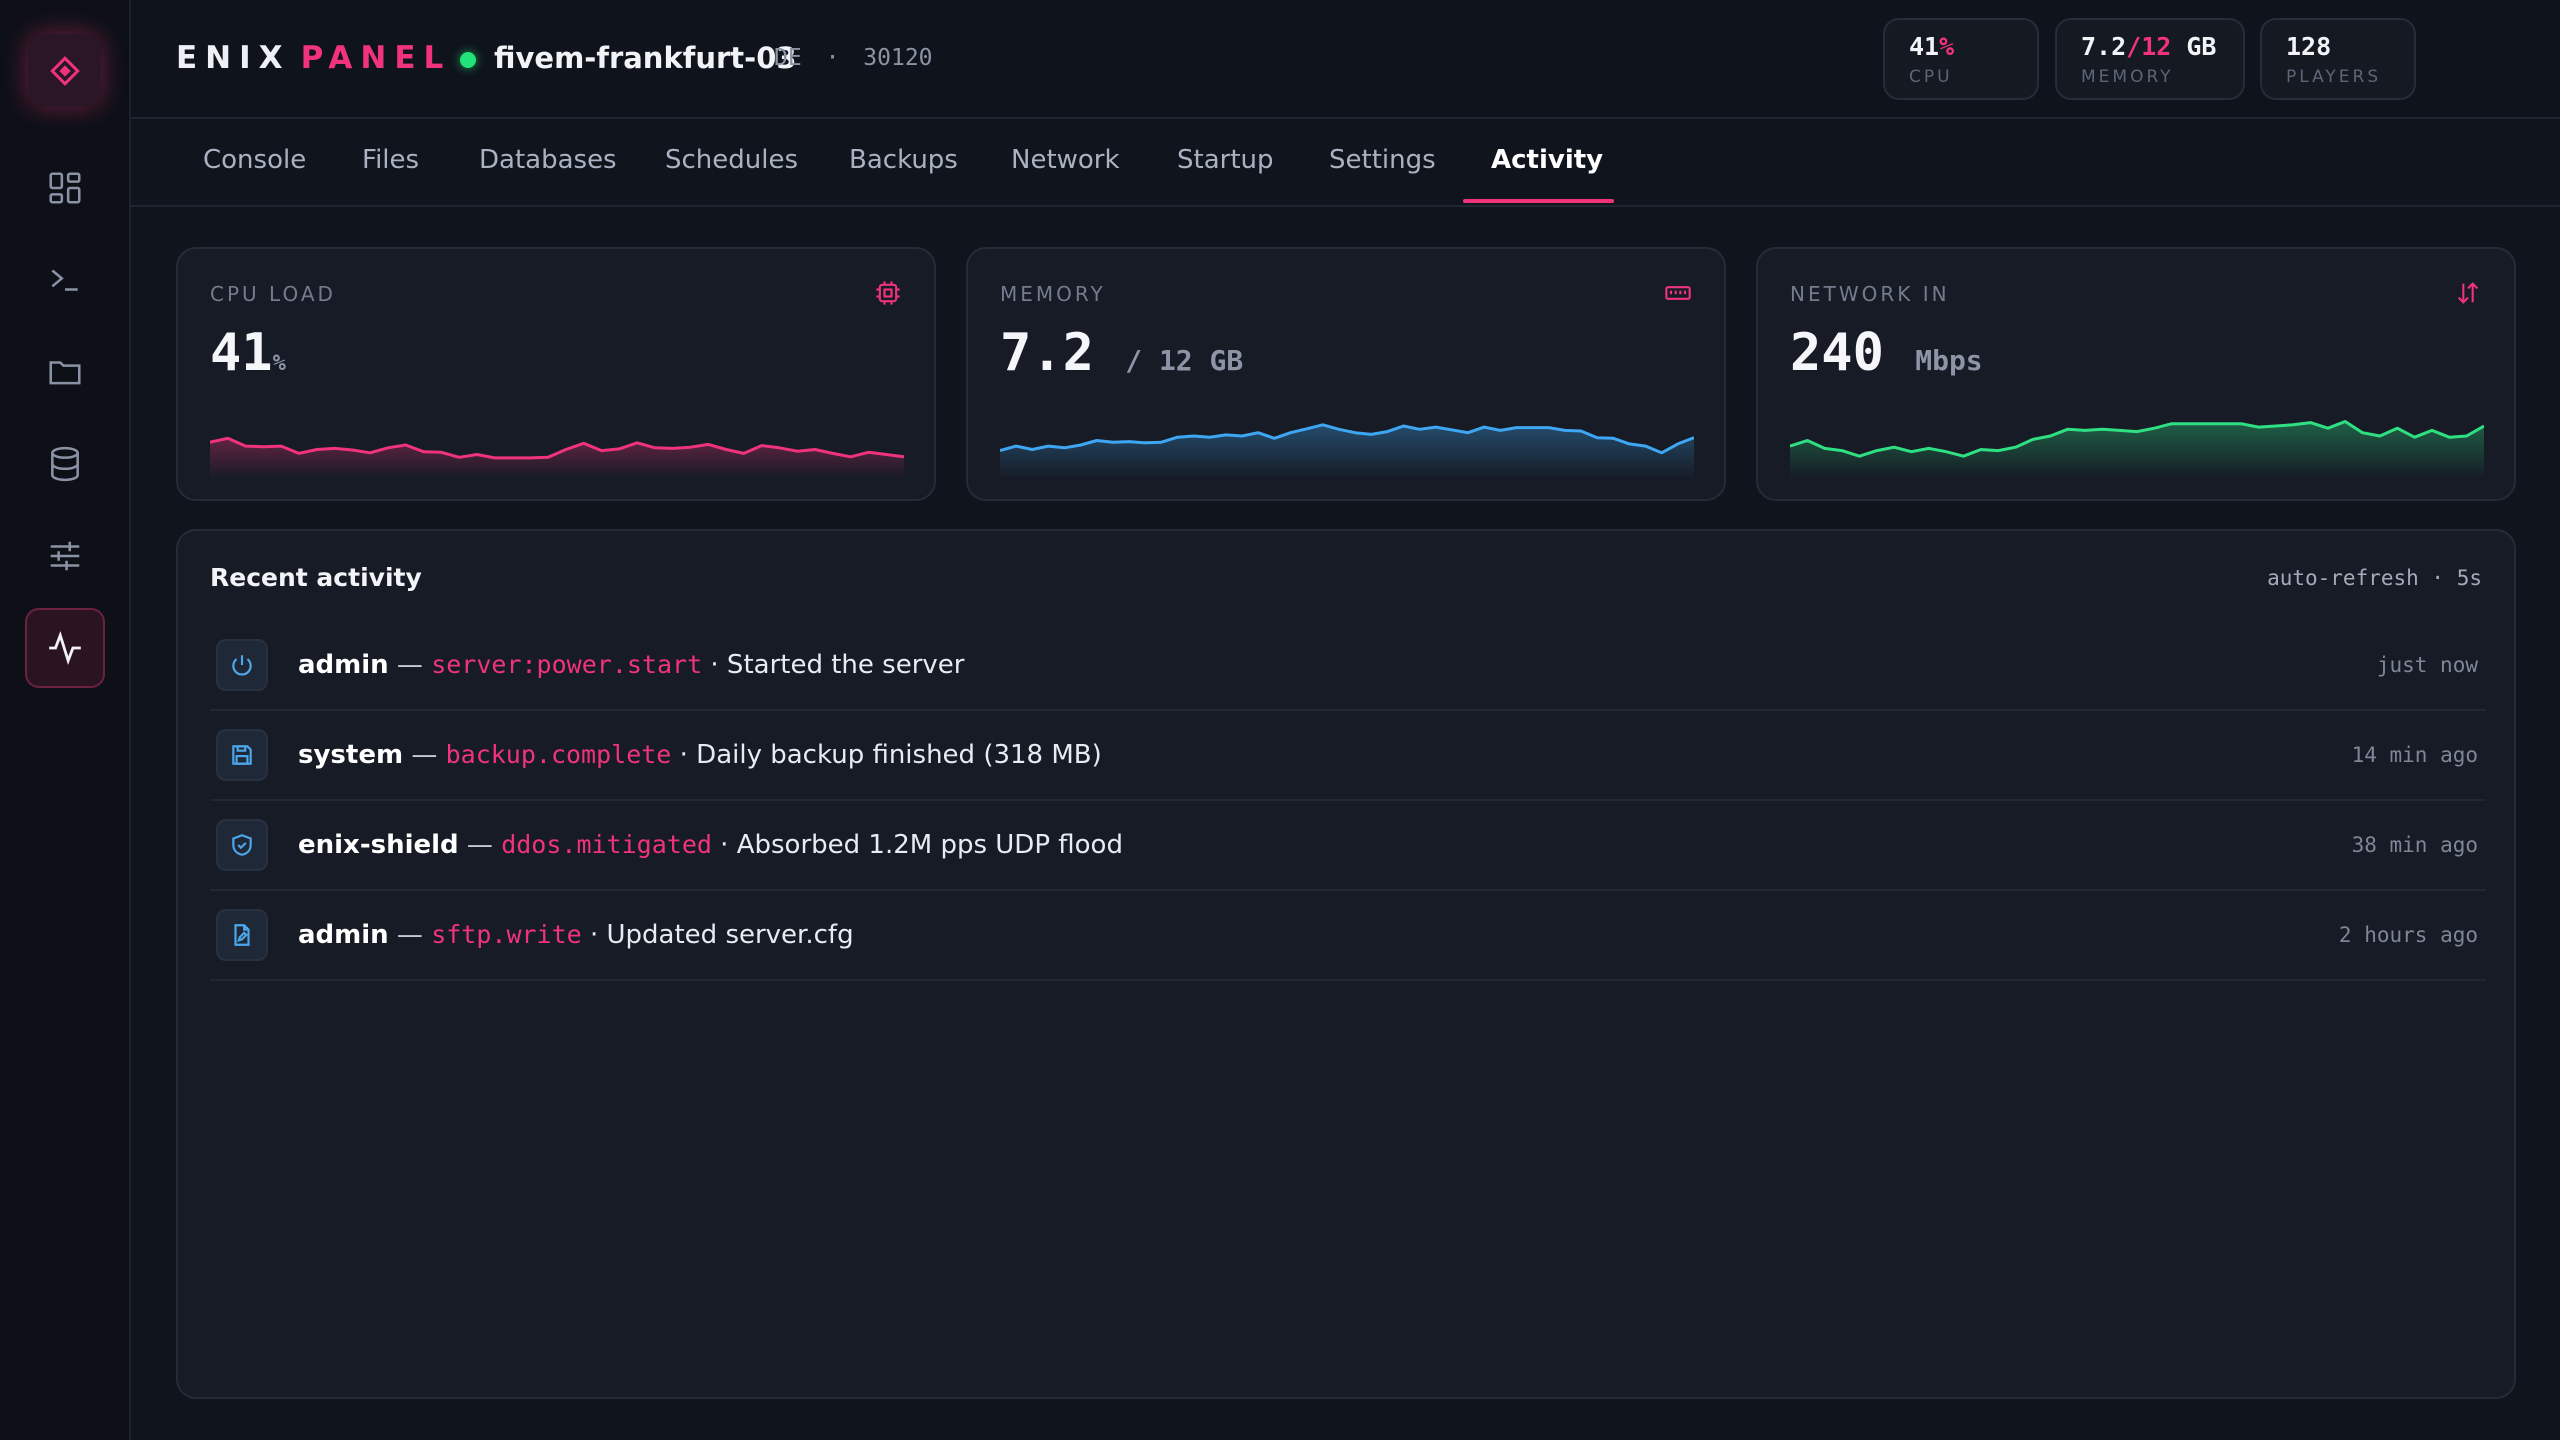  Describe the element at coordinates (1065, 160) in the screenshot. I see `tab-network: Network` at that location.